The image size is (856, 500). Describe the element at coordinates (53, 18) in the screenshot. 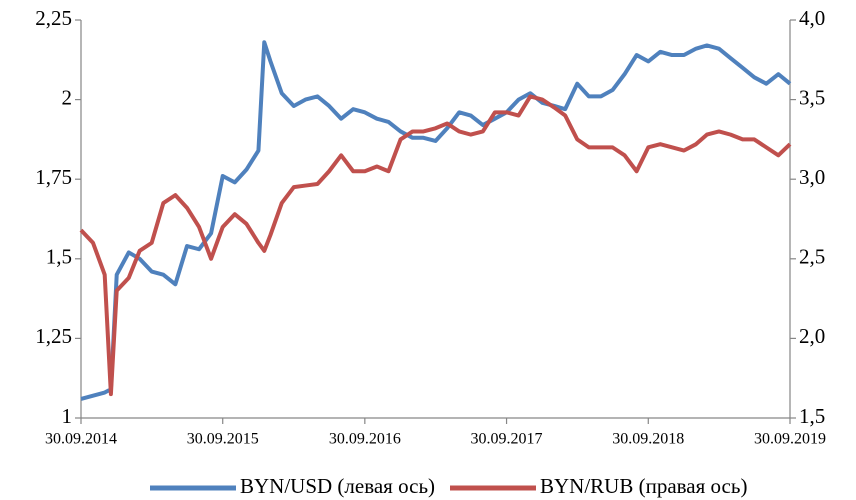

I see `y-tick-label: 2,25` at that location.